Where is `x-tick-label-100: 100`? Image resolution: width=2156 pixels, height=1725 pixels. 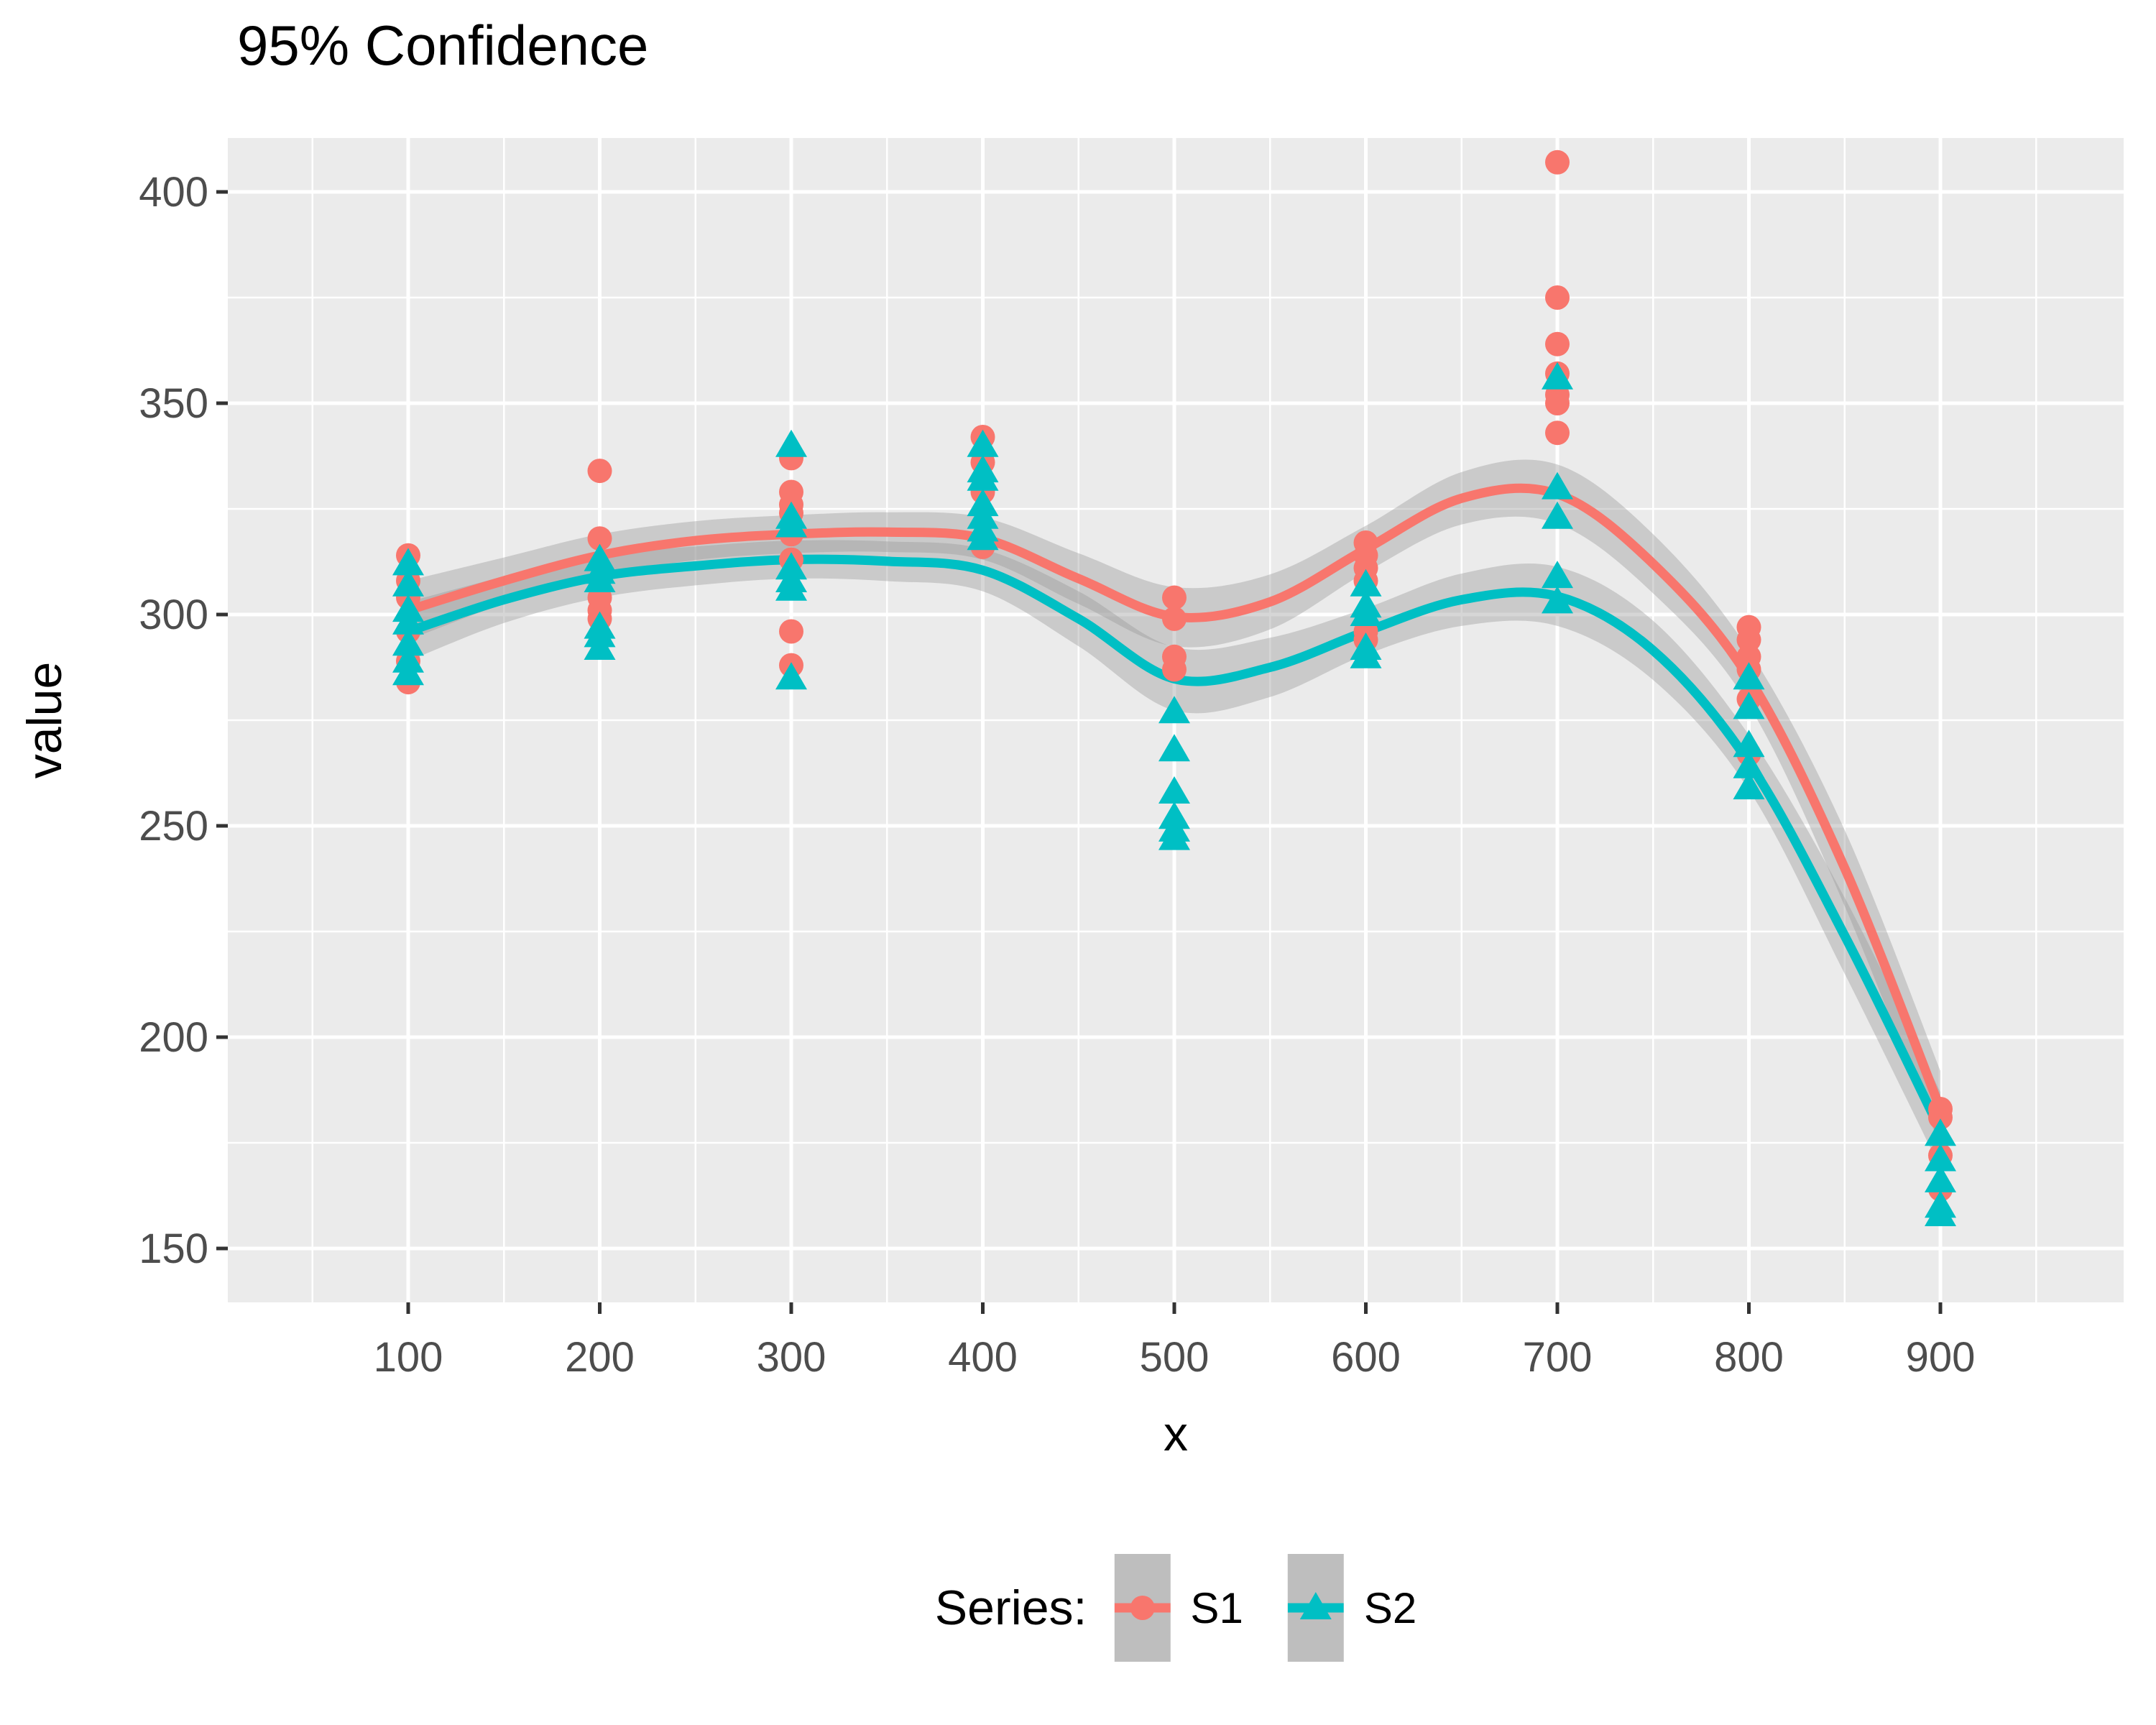 x-tick-label-100: 100 is located at coordinates (409, 1357).